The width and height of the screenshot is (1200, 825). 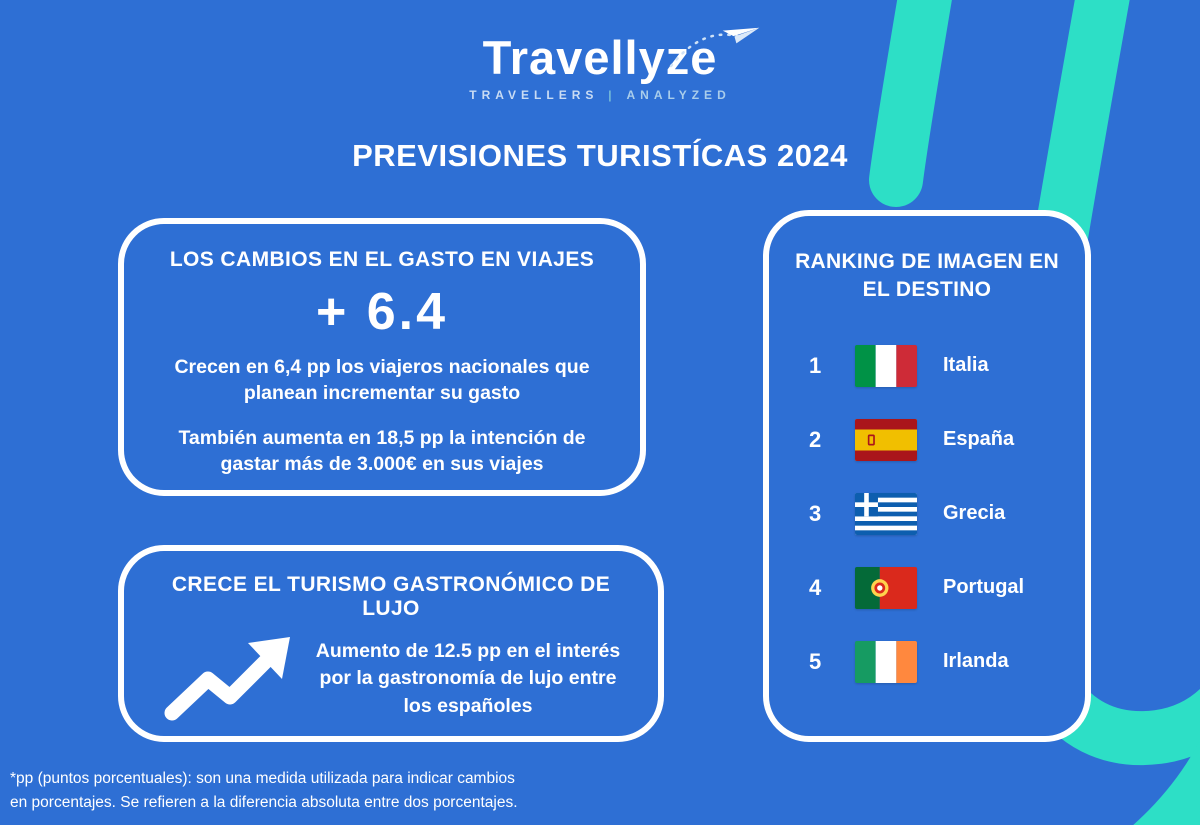 I want to click on swoosh-stub, so click(x=910, y=103).